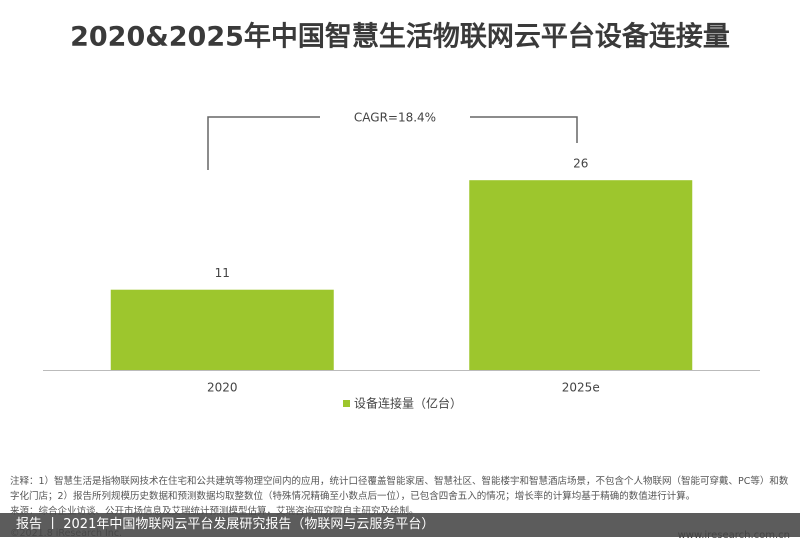  I want to click on legend-swatch, so click(346, 403).